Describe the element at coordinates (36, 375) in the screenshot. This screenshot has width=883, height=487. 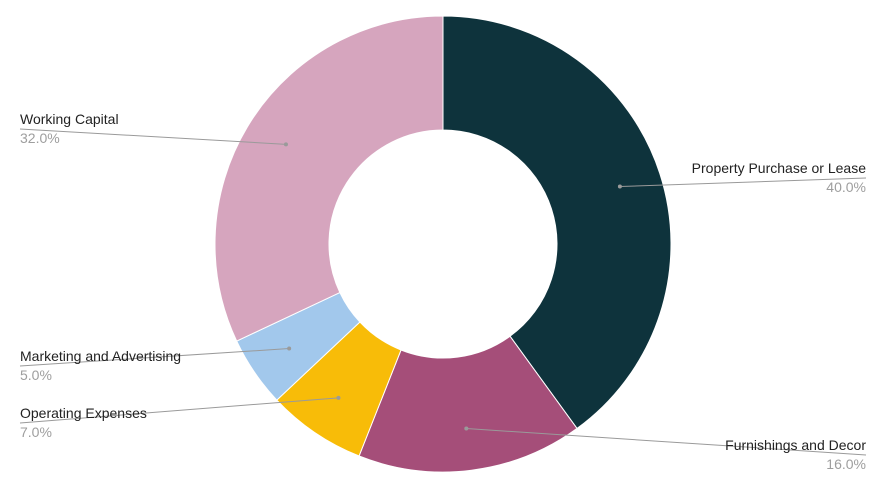
I see `slice-value-label: 5.0%` at that location.